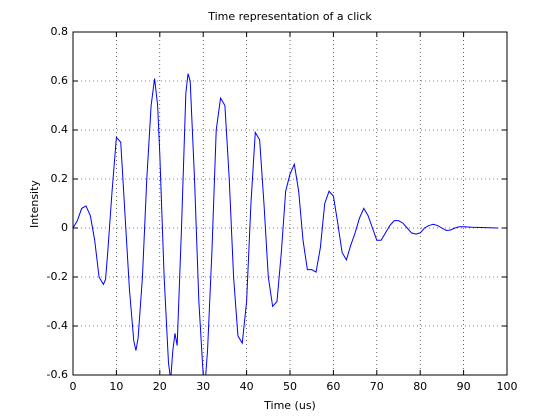 The image size is (560, 420). What do you see at coordinates (60, 80) in the screenshot?
I see `y-tick-label: 0.6` at bounding box center [60, 80].